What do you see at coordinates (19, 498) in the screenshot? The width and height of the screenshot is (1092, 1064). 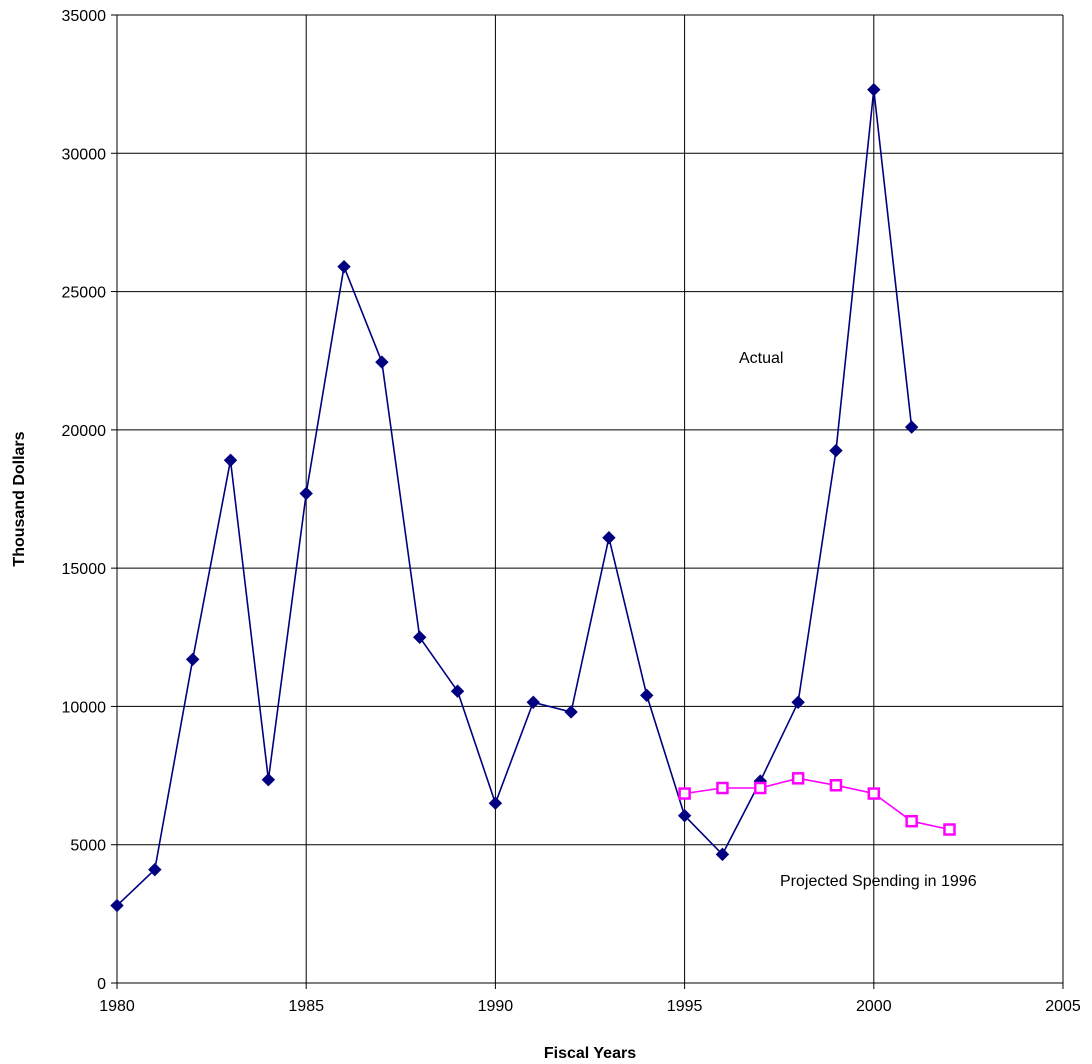 I see `y-axis-title: Thousand Dollars` at bounding box center [19, 498].